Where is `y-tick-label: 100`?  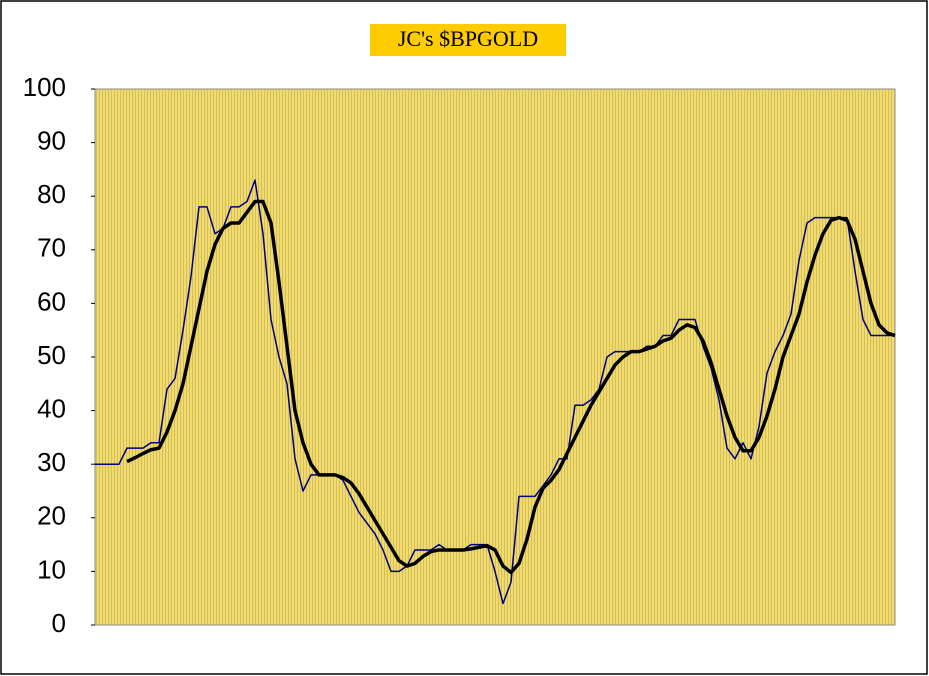
y-tick-label: 100 is located at coordinates (44, 87).